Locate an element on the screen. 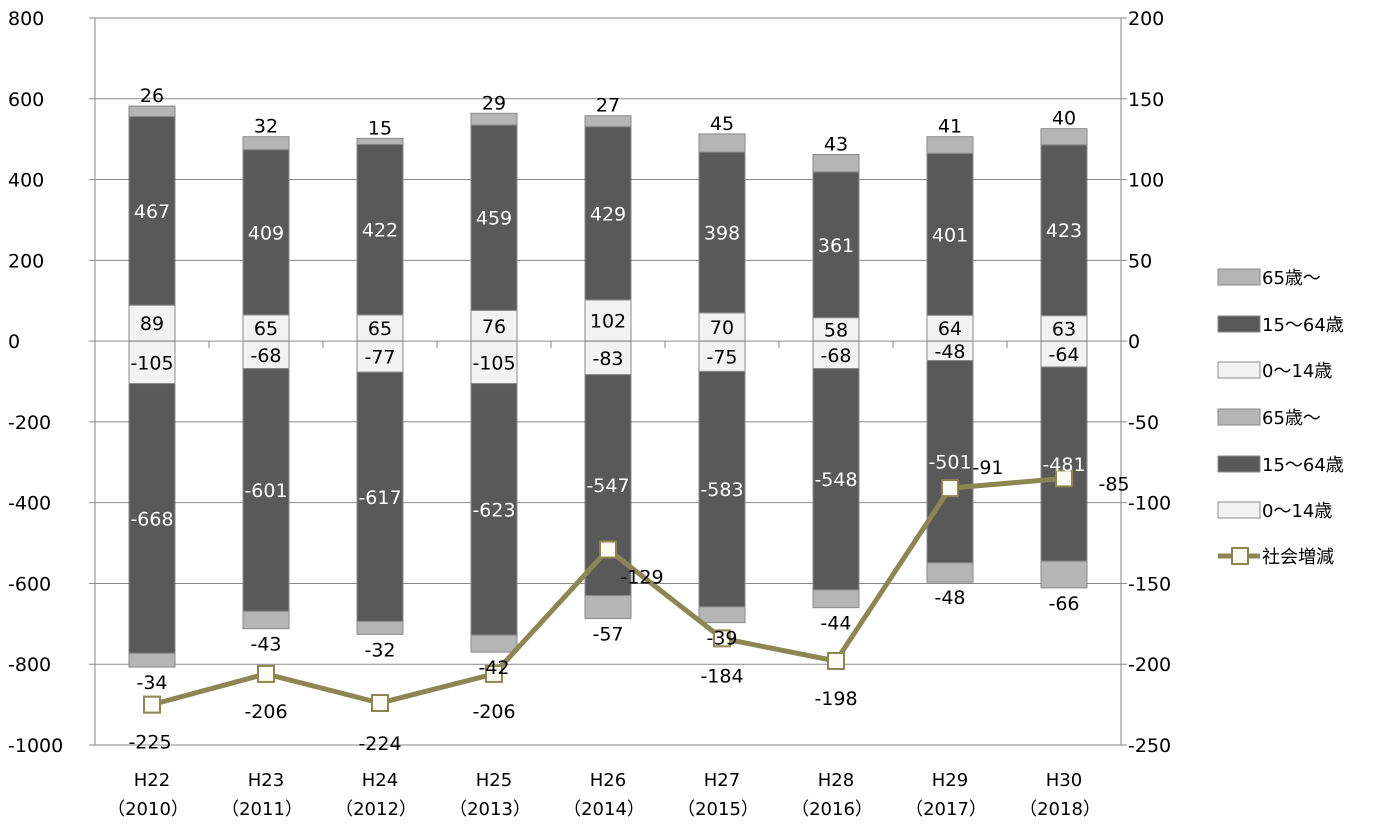 This screenshot has width=1395, height=825. line-data-label: -129 is located at coordinates (641, 578).